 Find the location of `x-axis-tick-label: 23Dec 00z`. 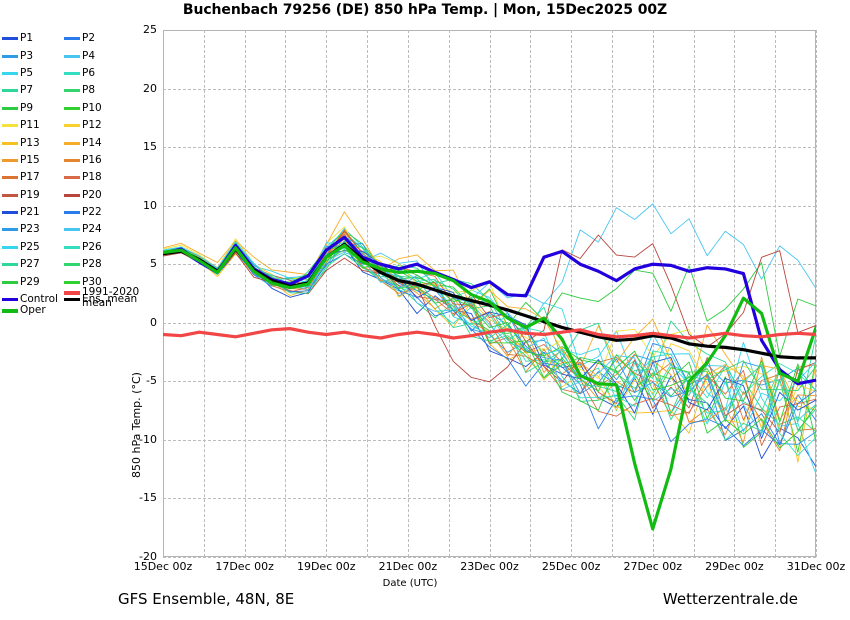

x-axis-tick-label: 23Dec 00z is located at coordinates (489, 566).